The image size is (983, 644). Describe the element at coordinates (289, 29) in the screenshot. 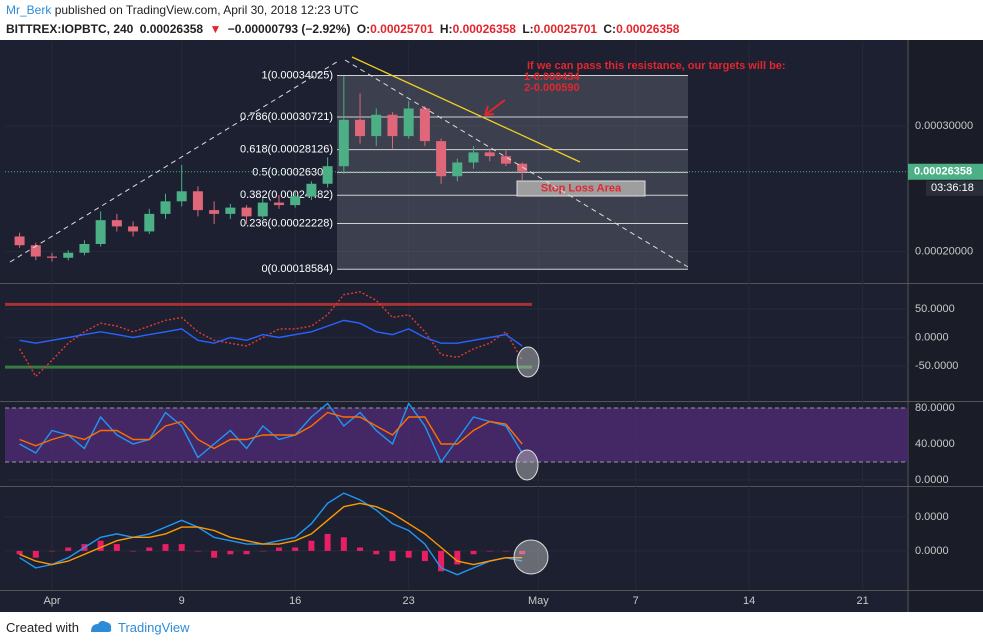

I see `change: −0.00000793 (−2.92%)` at that location.